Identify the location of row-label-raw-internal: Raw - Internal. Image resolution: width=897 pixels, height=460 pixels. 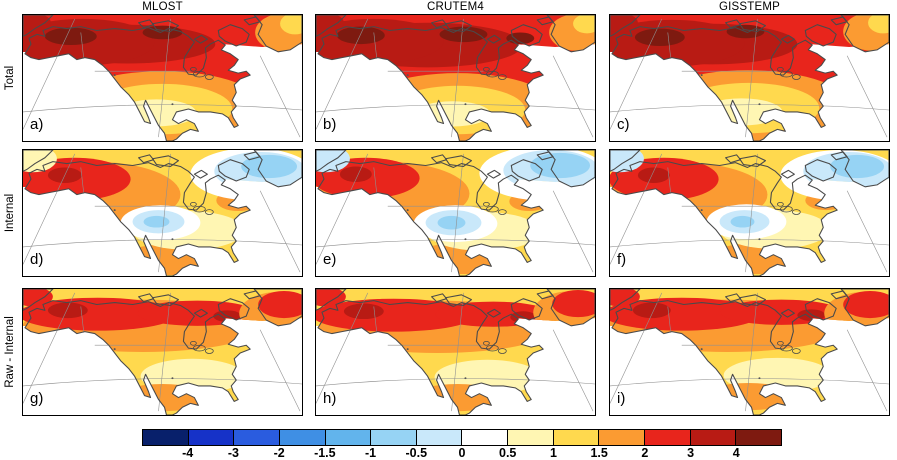
(10, 352).